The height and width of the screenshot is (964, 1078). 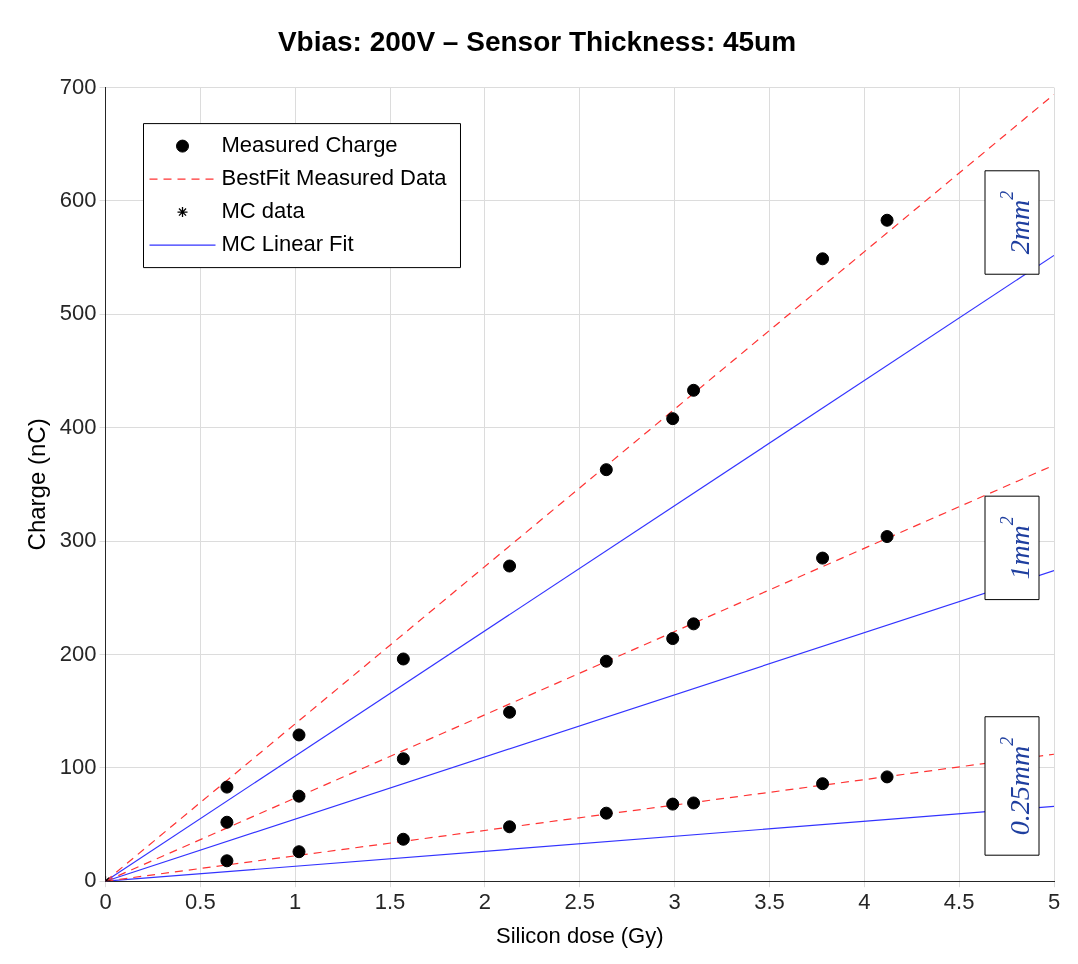 I want to click on x-tick-label: 1.5, so click(x=390, y=902).